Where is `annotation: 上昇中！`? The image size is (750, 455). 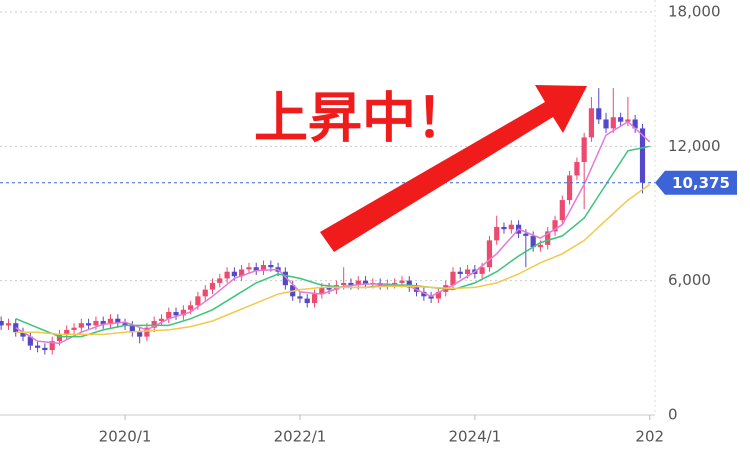 annotation: 上昇中！ is located at coordinates (362, 118).